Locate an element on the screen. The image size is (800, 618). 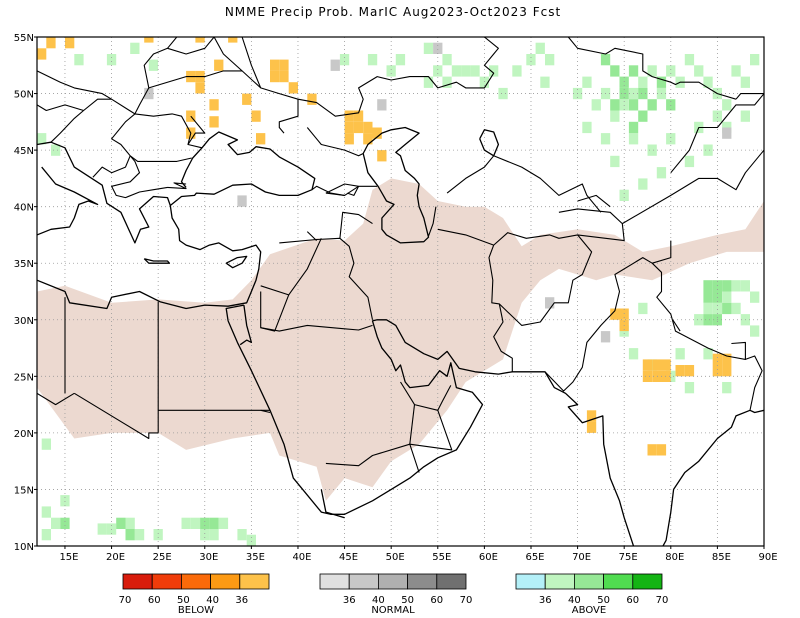
lon-tick-label: 30E is located at coordinates (208, 557).